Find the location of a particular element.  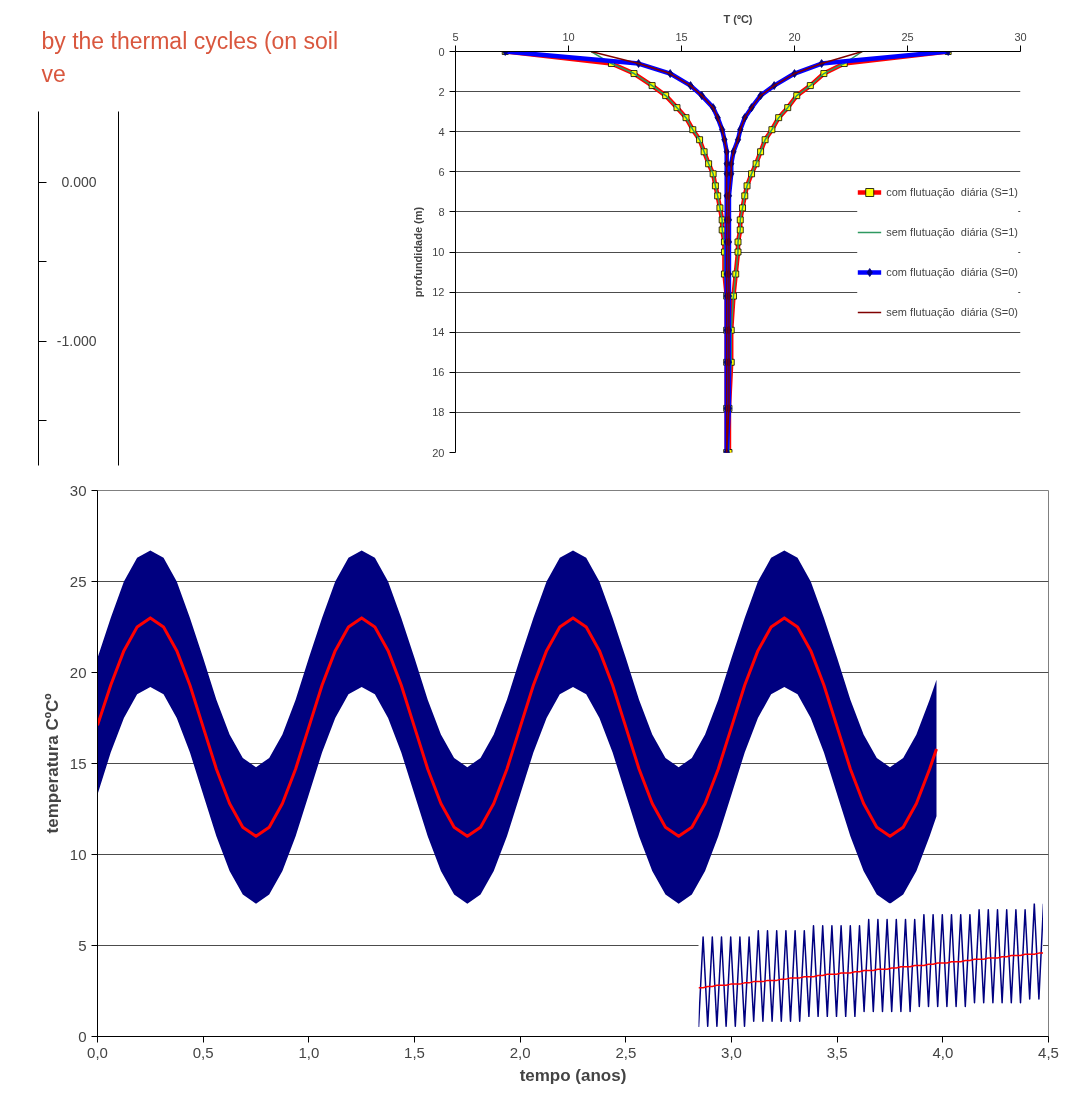

y-tick-label: 30 is located at coordinates (78, 490).